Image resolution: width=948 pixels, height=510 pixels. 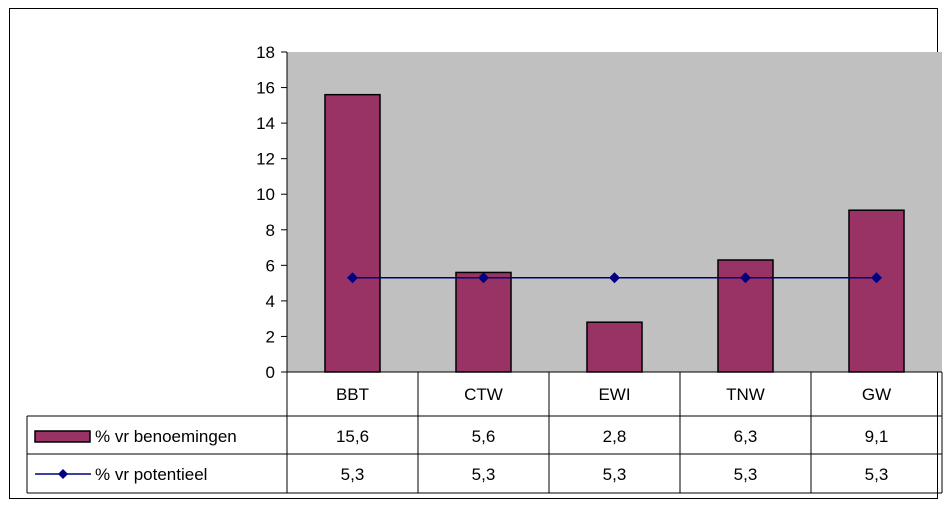 I want to click on y-tick-label: 12, so click(x=265, y=159).